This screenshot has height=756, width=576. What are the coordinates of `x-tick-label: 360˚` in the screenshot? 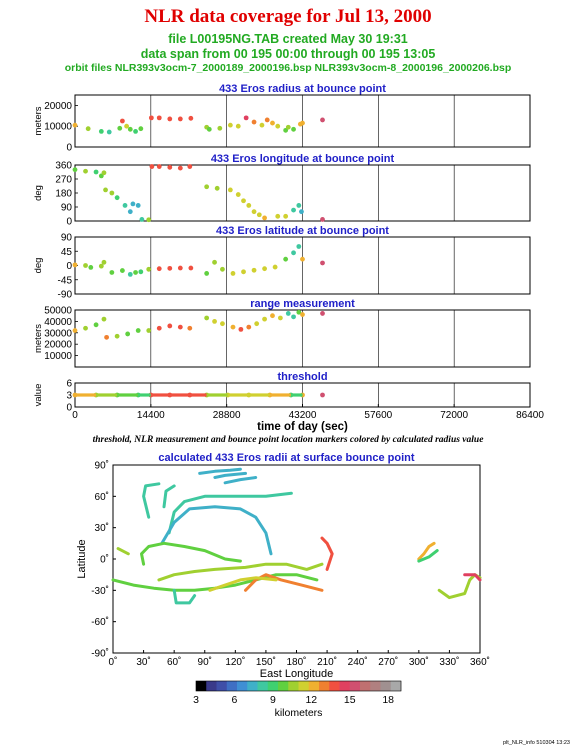 It's located at (480, 662).